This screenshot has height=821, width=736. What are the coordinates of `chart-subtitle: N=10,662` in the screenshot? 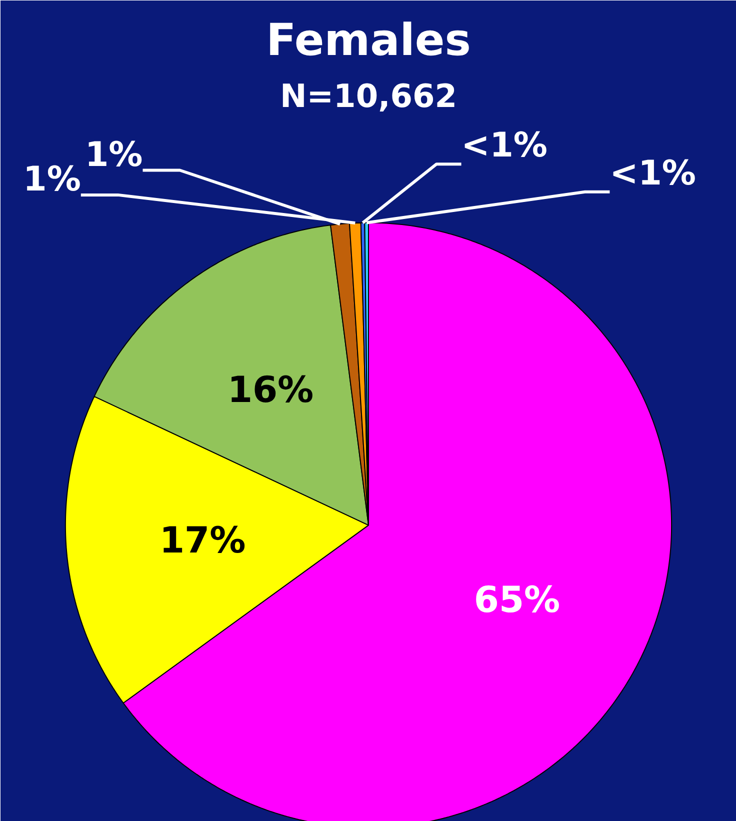 It's located at (369, 96).